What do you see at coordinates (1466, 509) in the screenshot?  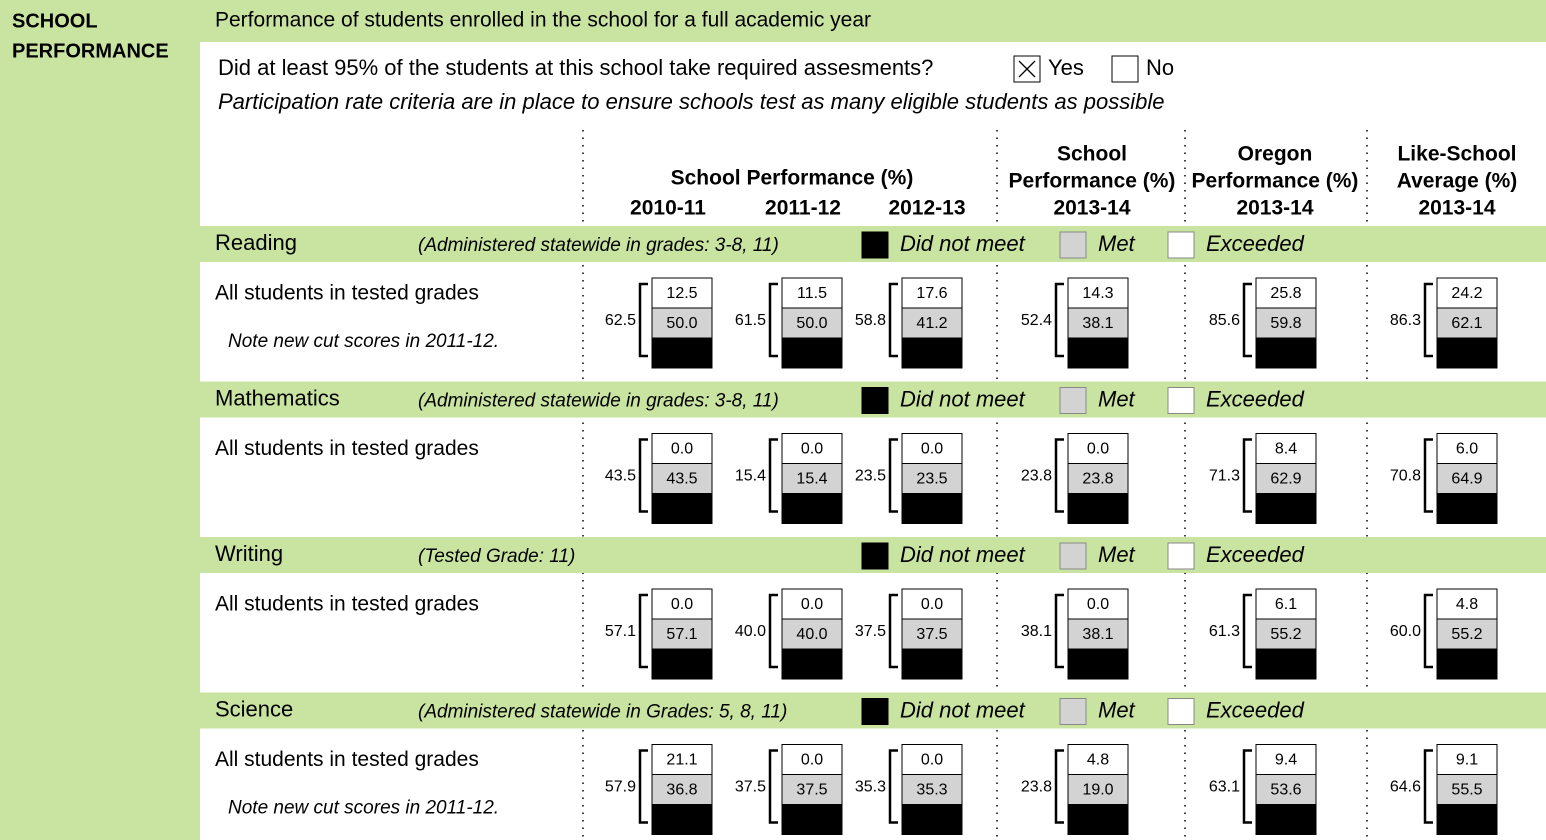 I see `cell-value: 29.2` at bounding box center [1466, 509].